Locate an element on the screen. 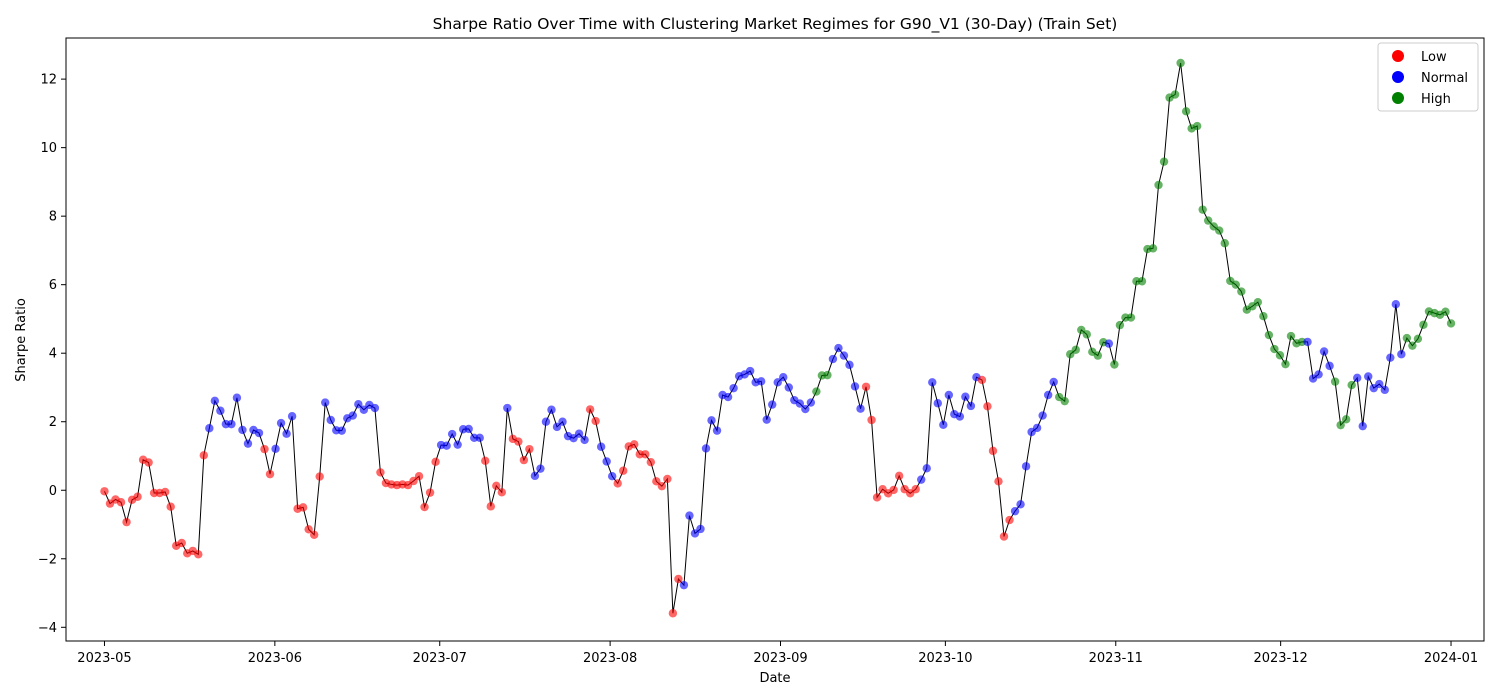  y-tick-label: −2 is located at coordinates (47, 559).